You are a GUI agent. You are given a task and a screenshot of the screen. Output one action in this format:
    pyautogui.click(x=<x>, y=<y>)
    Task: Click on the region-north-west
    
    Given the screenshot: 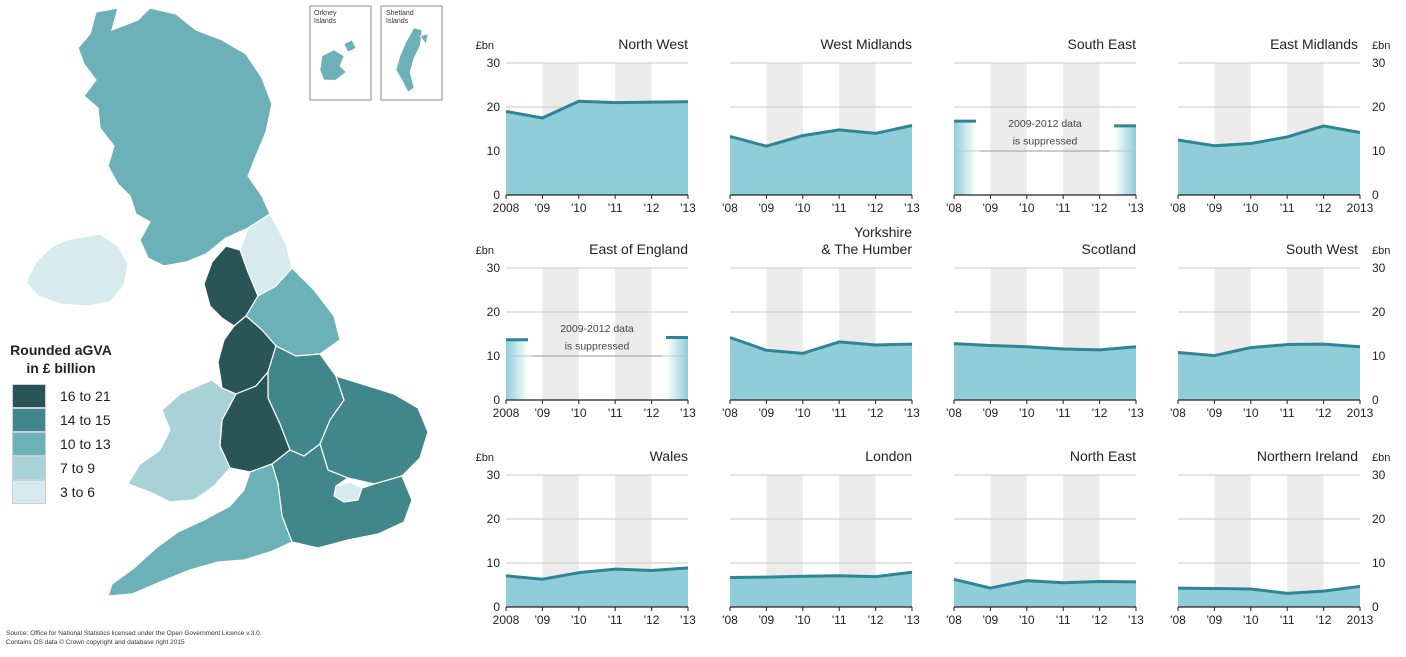 What is the action you would take?
    pyautogui.click(x=231, y=286)
    